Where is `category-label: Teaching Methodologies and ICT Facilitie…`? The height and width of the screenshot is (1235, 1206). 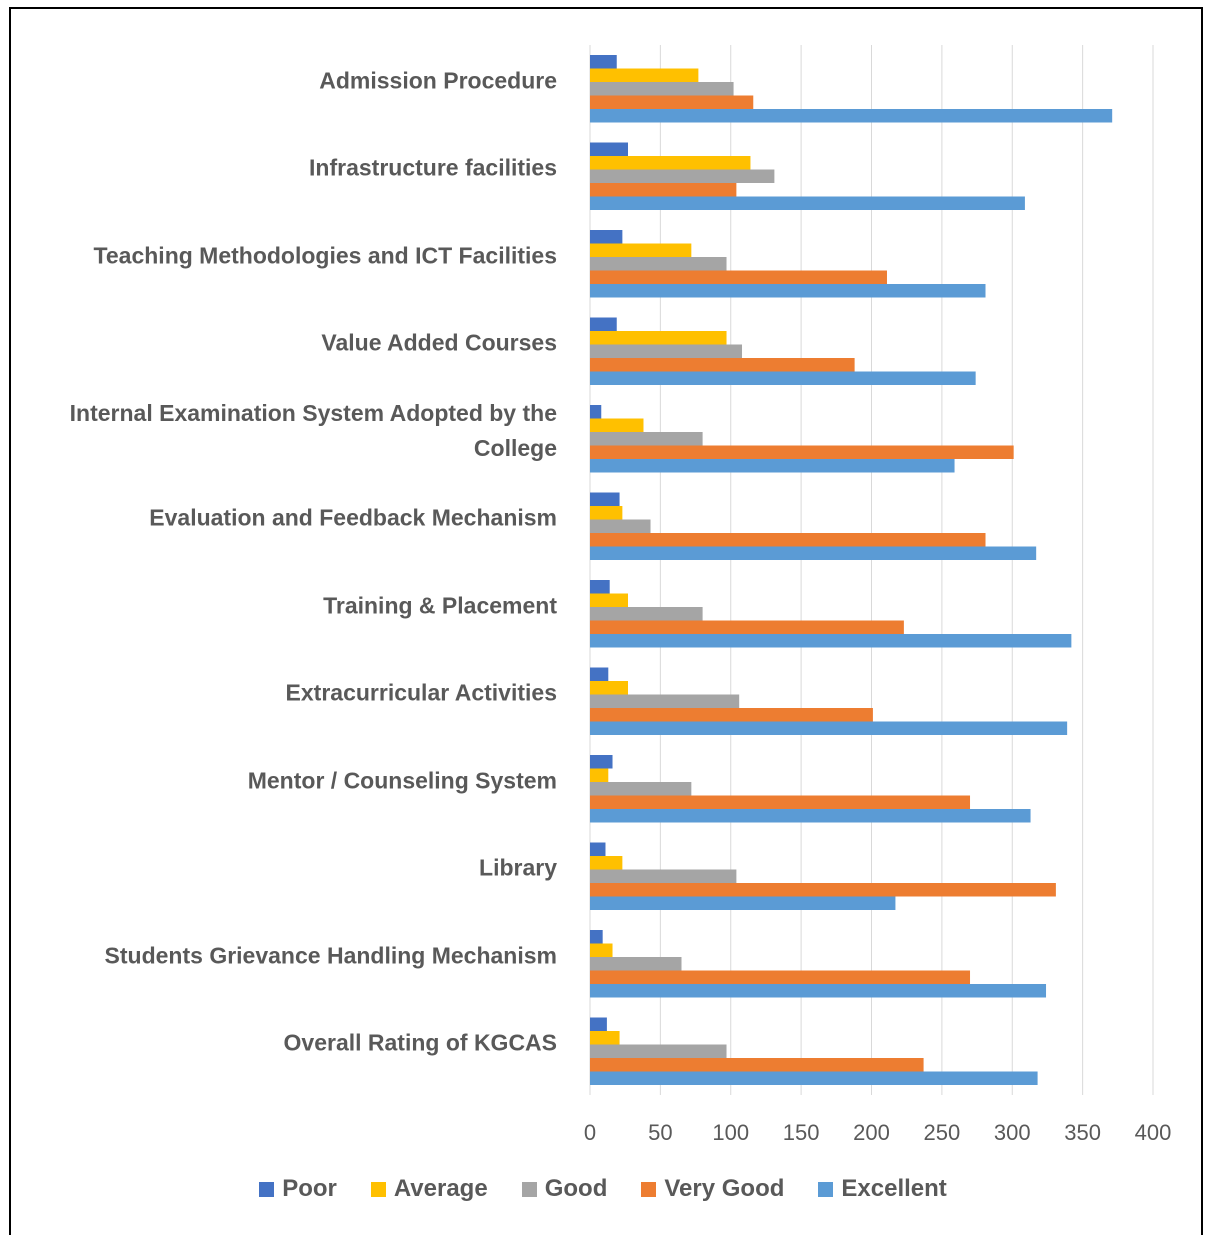 category-label: Teaching Methodologies and ICT Facilitie… is located at coordinates (325, 255).